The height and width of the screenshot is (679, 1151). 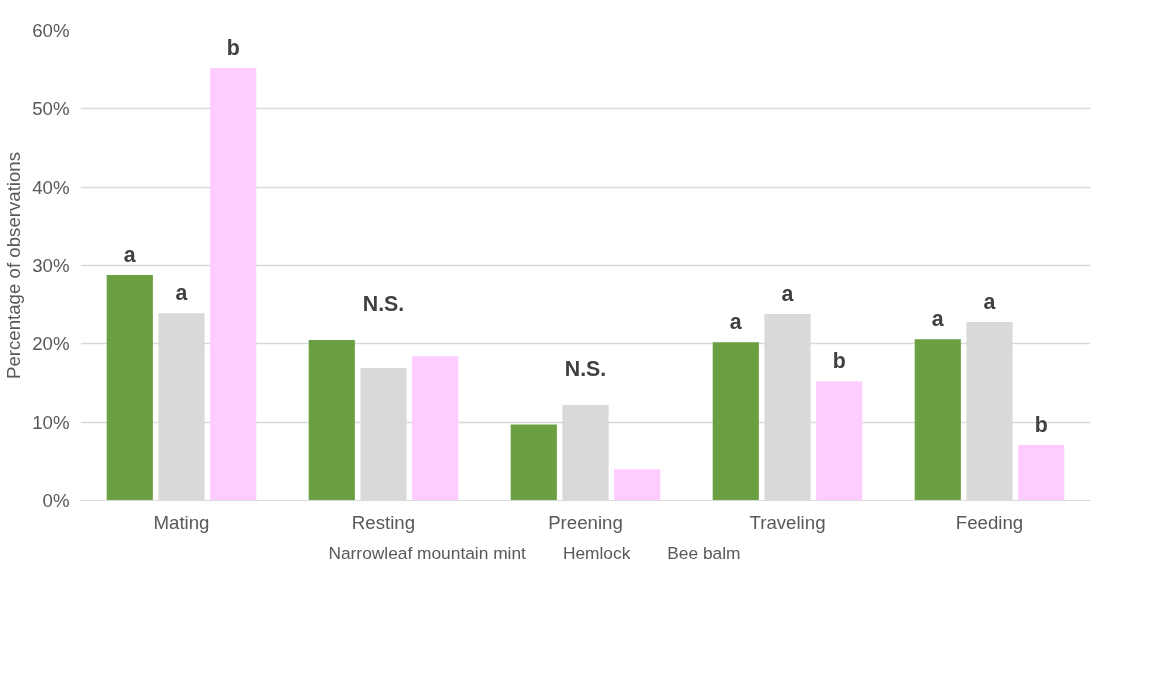 What do you see at coordinates (14, 265) in the screenshot?
I see `y-axis-title: Percentage of observations` at bounding box center [14, 265].